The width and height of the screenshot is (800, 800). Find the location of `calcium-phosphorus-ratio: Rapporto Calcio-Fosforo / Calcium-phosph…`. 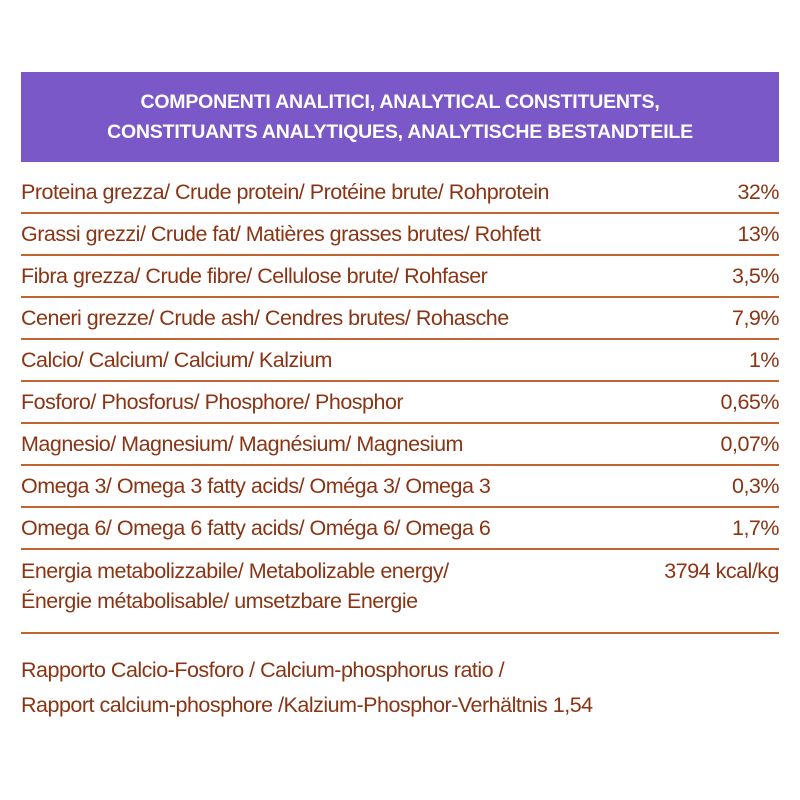

calcium-phosphorus-ratio: Rapporto Calcio-Fosforo / Calcium-phosph… is located at coordinates (406, 688).